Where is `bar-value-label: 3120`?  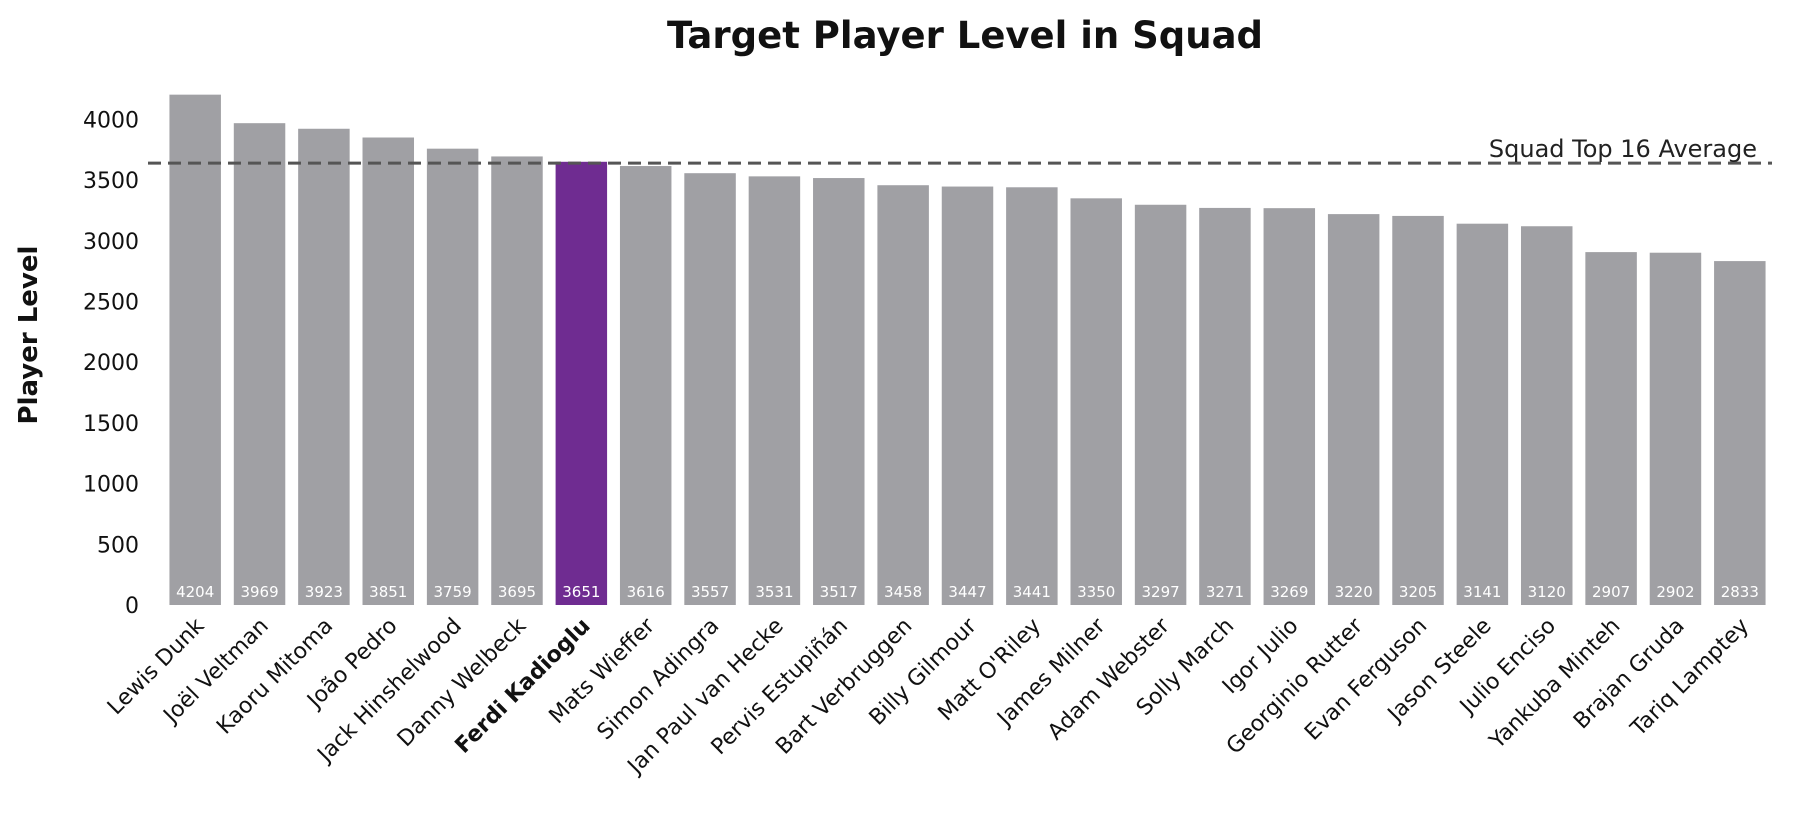
bar-value-label: 3120 is located at coordinates (1547, 592).